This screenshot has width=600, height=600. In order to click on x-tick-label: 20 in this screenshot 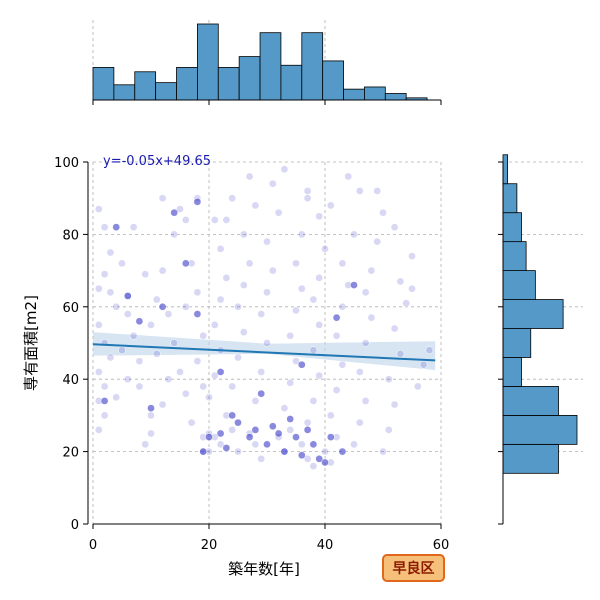, I will do `click(209, 545)`.